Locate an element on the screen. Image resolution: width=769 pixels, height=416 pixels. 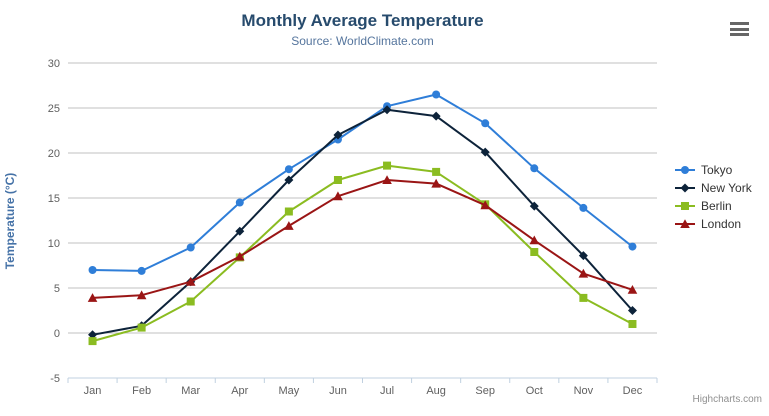
y-tick-label: 25 is located at coordinates (54, 109).